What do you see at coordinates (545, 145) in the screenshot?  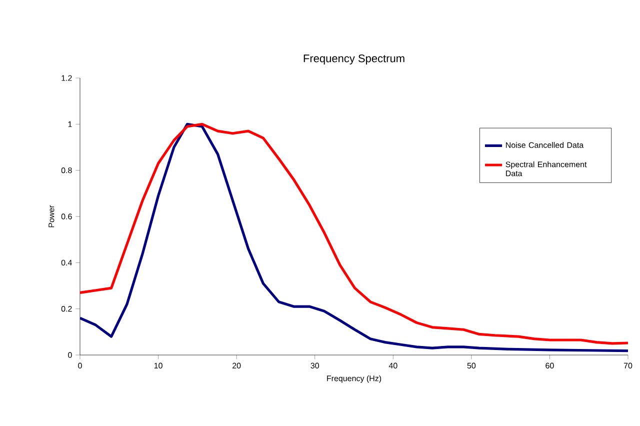 I see `legend-label: Noise Cancelled Data` at bounding box center [545, 145].